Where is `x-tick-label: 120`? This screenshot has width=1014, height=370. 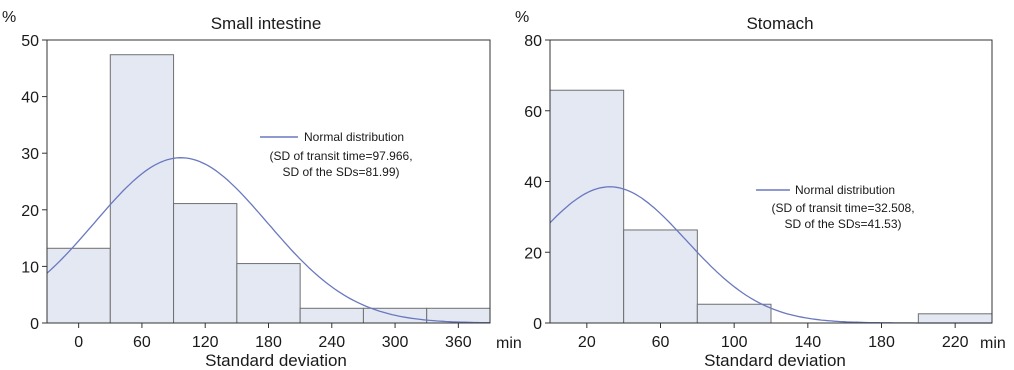
x-tick-label: 120 is located at coordinates (205, 342).